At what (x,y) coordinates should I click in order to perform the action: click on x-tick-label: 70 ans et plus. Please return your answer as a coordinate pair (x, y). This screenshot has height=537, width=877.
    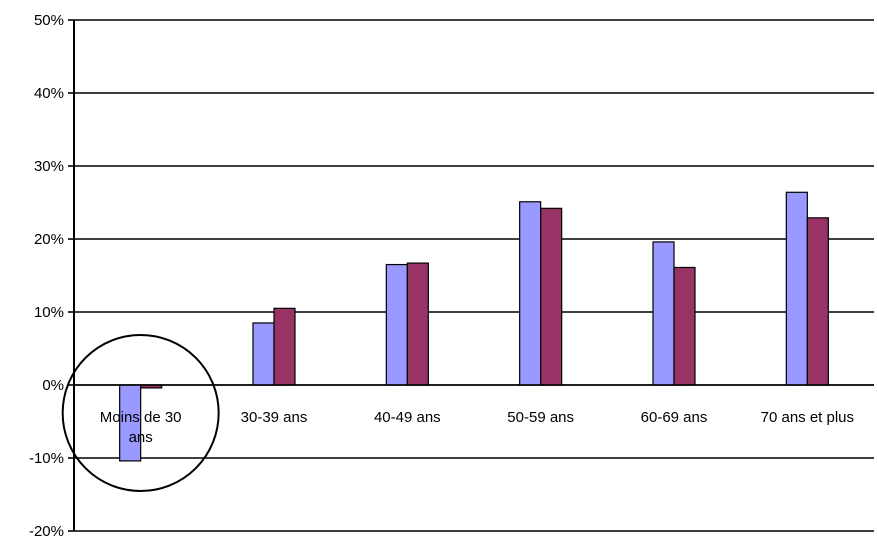
    Looking at the image, I should click on (807, 417).